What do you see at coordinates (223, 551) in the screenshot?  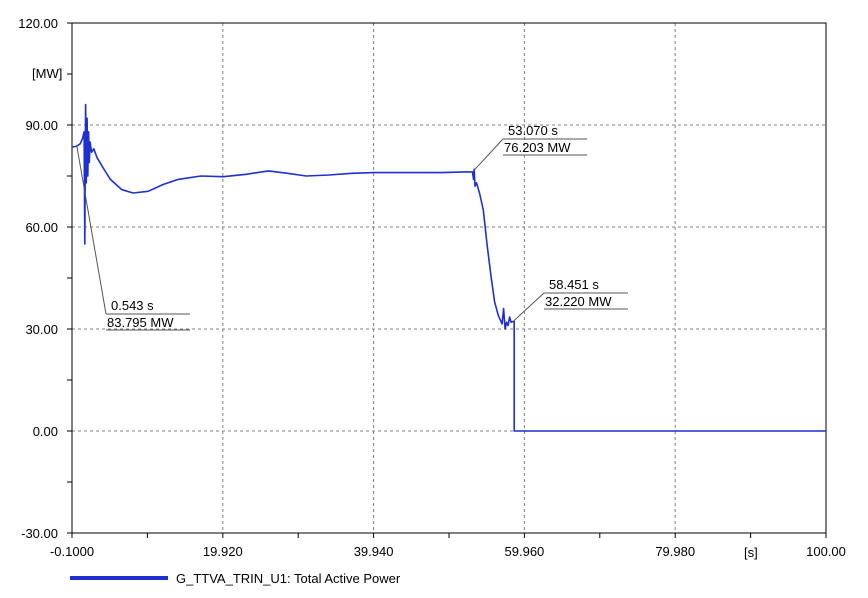 I see `x-tick-label: 19.920` at bounding box center [223, 551].